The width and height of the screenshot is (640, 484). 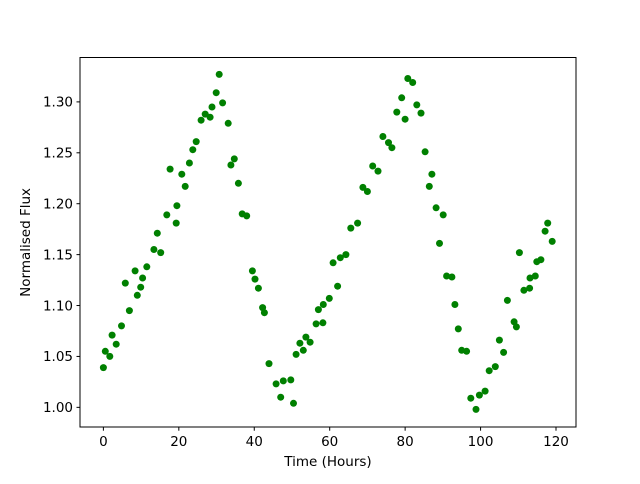 What do you see at coordinates (327, 462) in the screenshot?
I see `x-axis-label: Time (Hours)` at bounding box center [327, 462].